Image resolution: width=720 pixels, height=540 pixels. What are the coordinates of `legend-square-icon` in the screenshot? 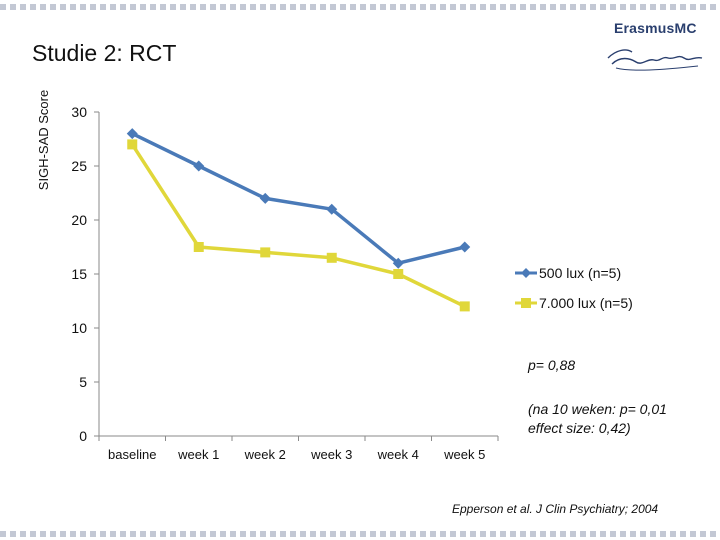 It's located at (526, 303).